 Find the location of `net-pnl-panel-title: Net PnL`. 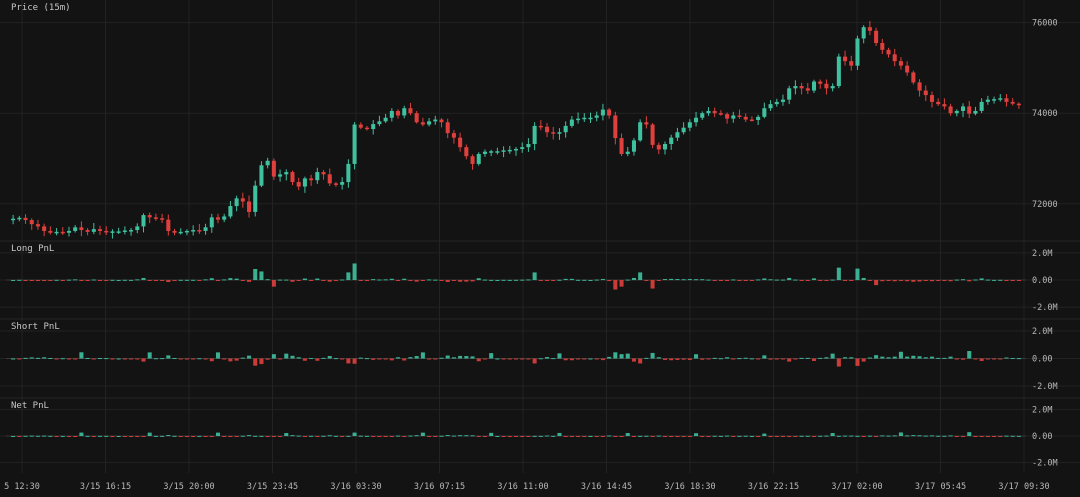

net-pnl-panel-title: Net PnL is located at coordinates (30, 406).